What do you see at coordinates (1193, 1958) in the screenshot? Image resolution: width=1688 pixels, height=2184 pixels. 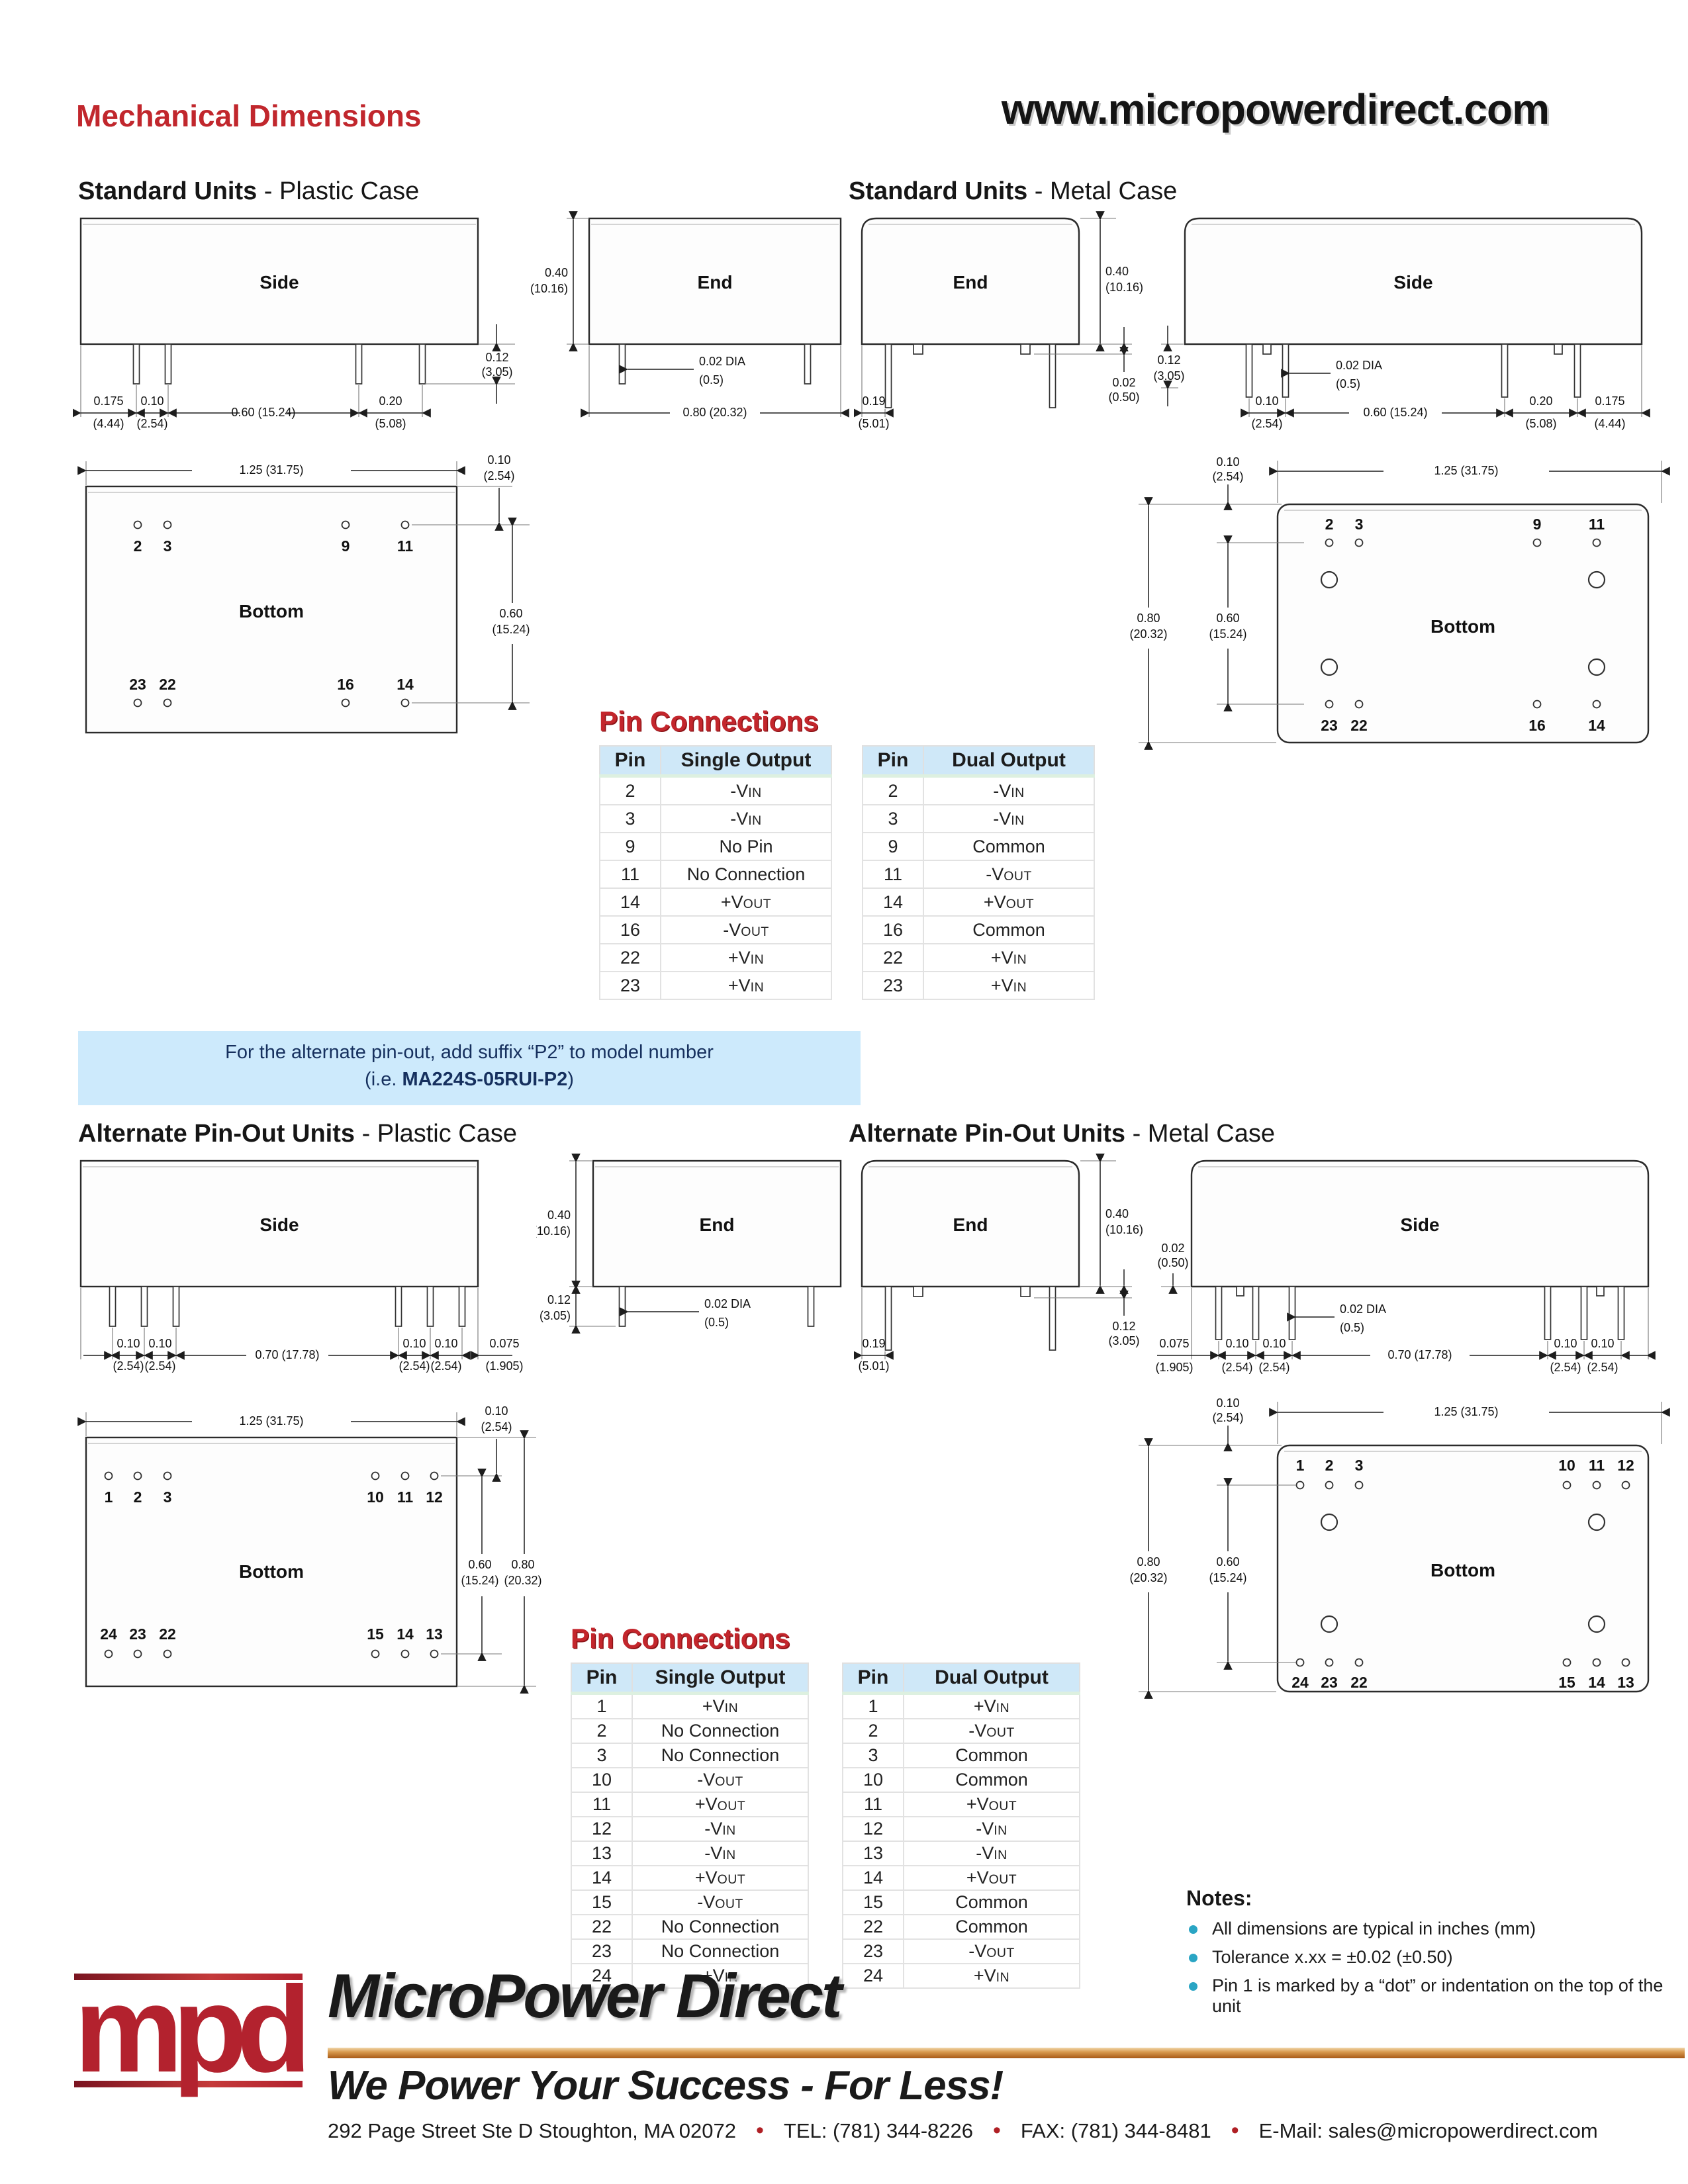 I see `bullet-icon` at bounding box center [1193, 1958].